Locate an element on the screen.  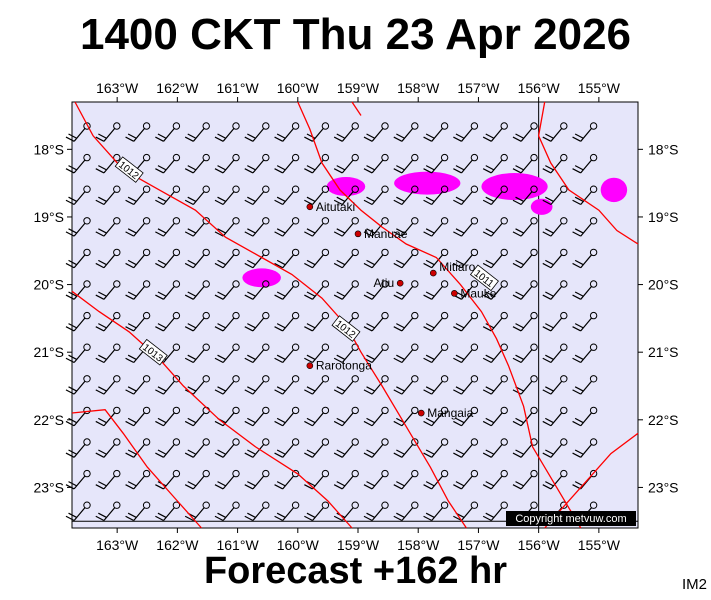
isobar-line is located at coordinates (356, 108).